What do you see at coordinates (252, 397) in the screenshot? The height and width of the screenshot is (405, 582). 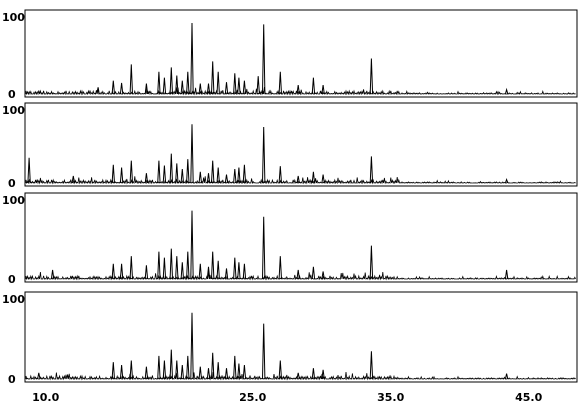 I see `x-tick-label: 25.0` at bounding box center [252, 397].